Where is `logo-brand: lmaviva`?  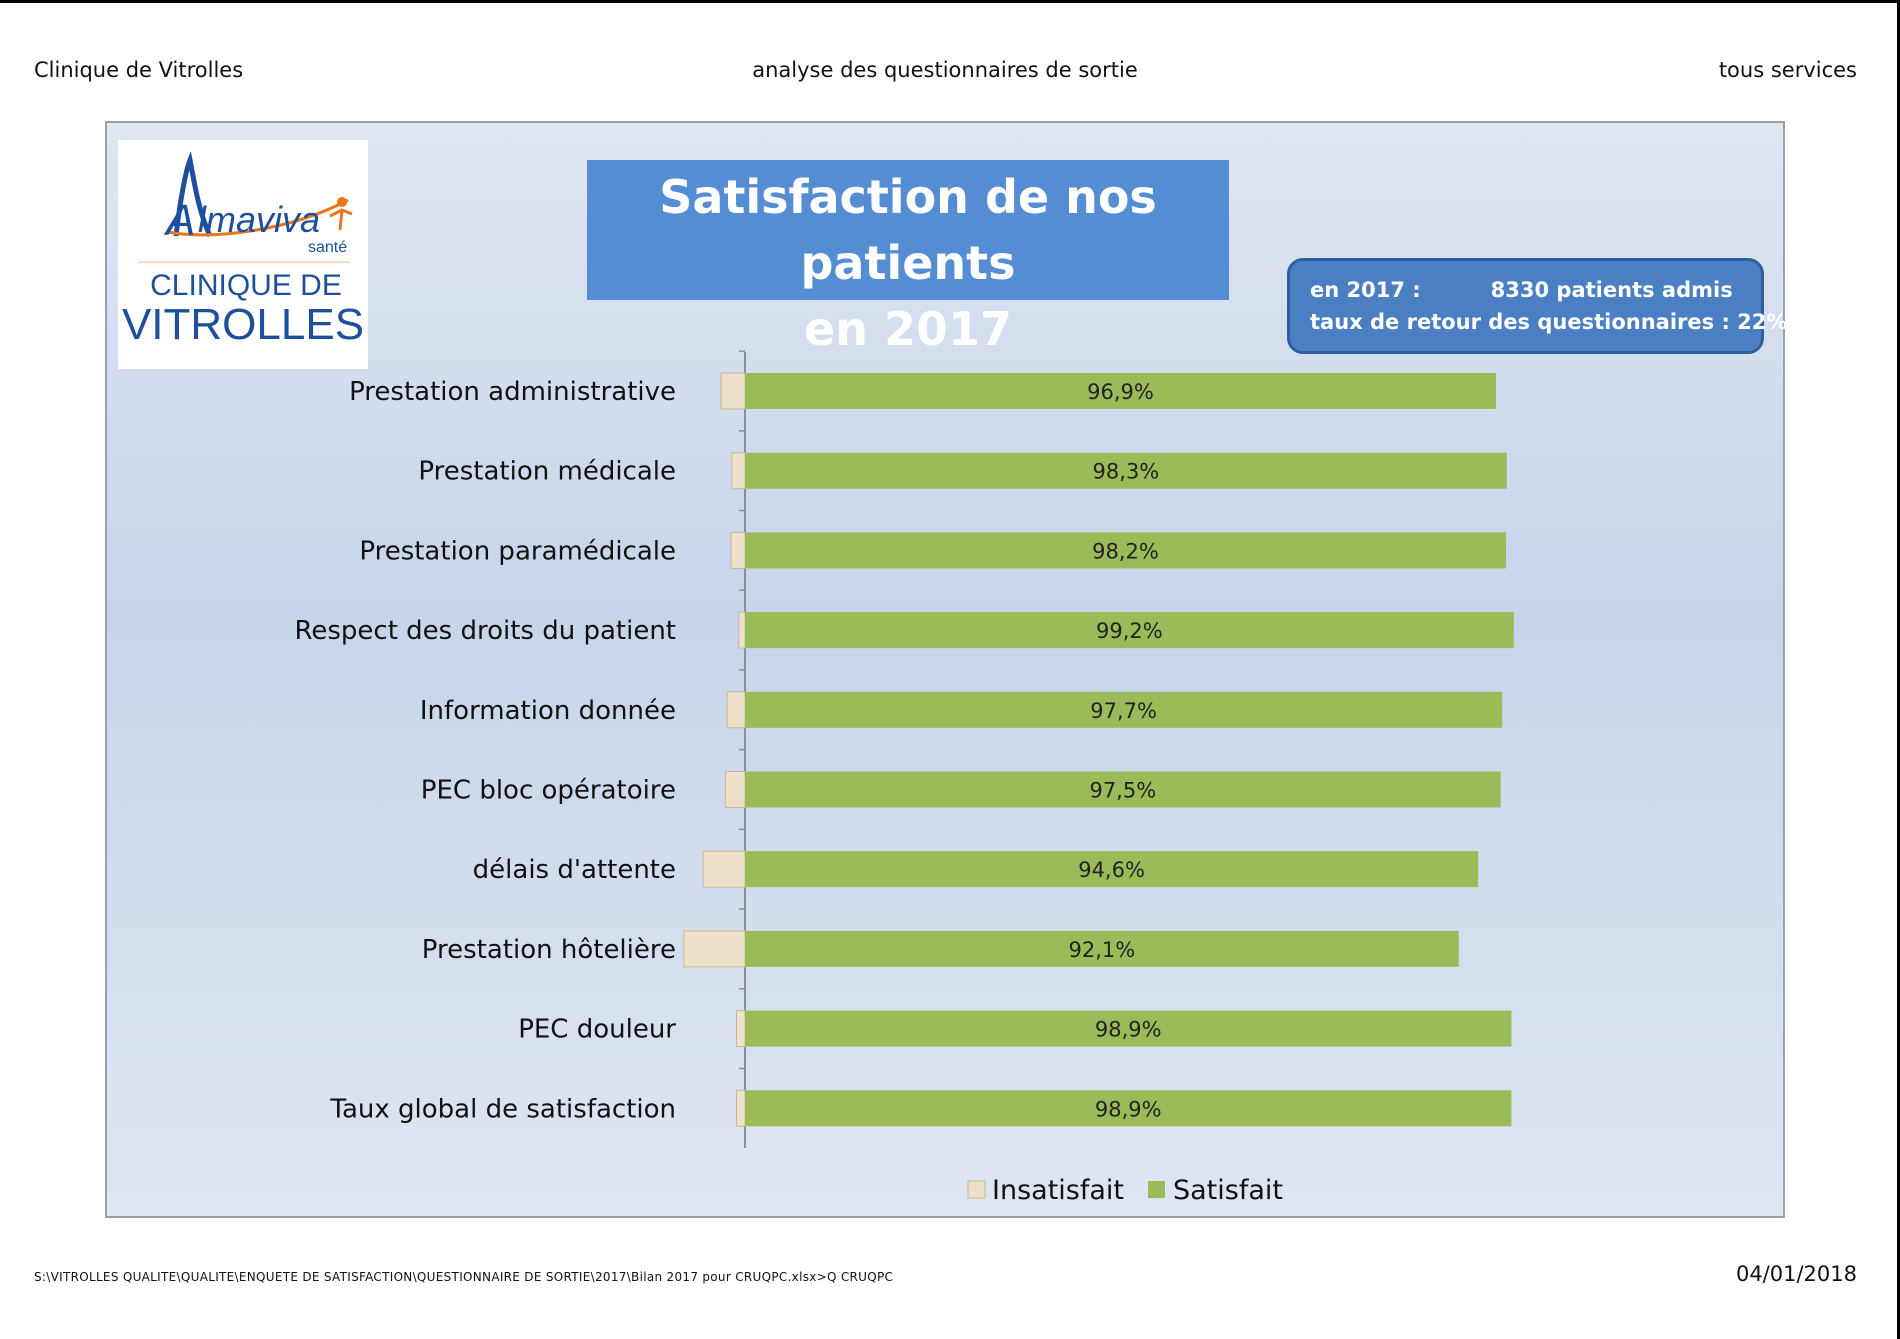 logo-brand: lmaviva is located at coordinates (259, 219).